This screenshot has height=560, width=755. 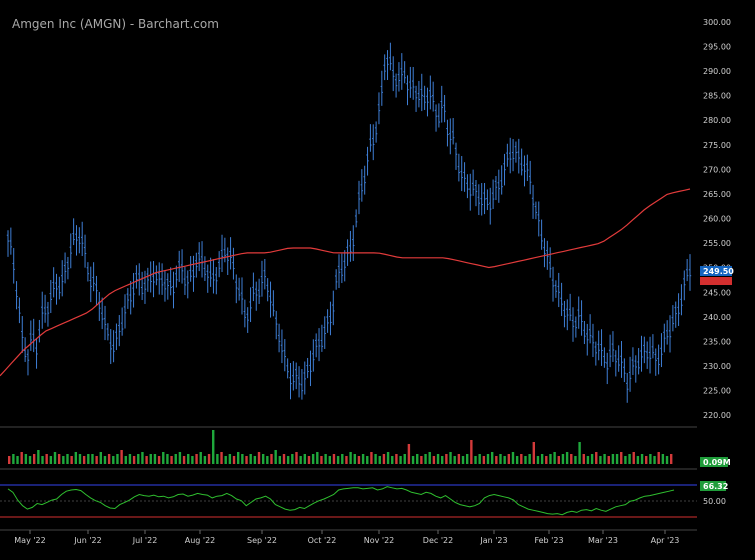 I want to click on price-tick: 295.00, so click(x=717, y=46).